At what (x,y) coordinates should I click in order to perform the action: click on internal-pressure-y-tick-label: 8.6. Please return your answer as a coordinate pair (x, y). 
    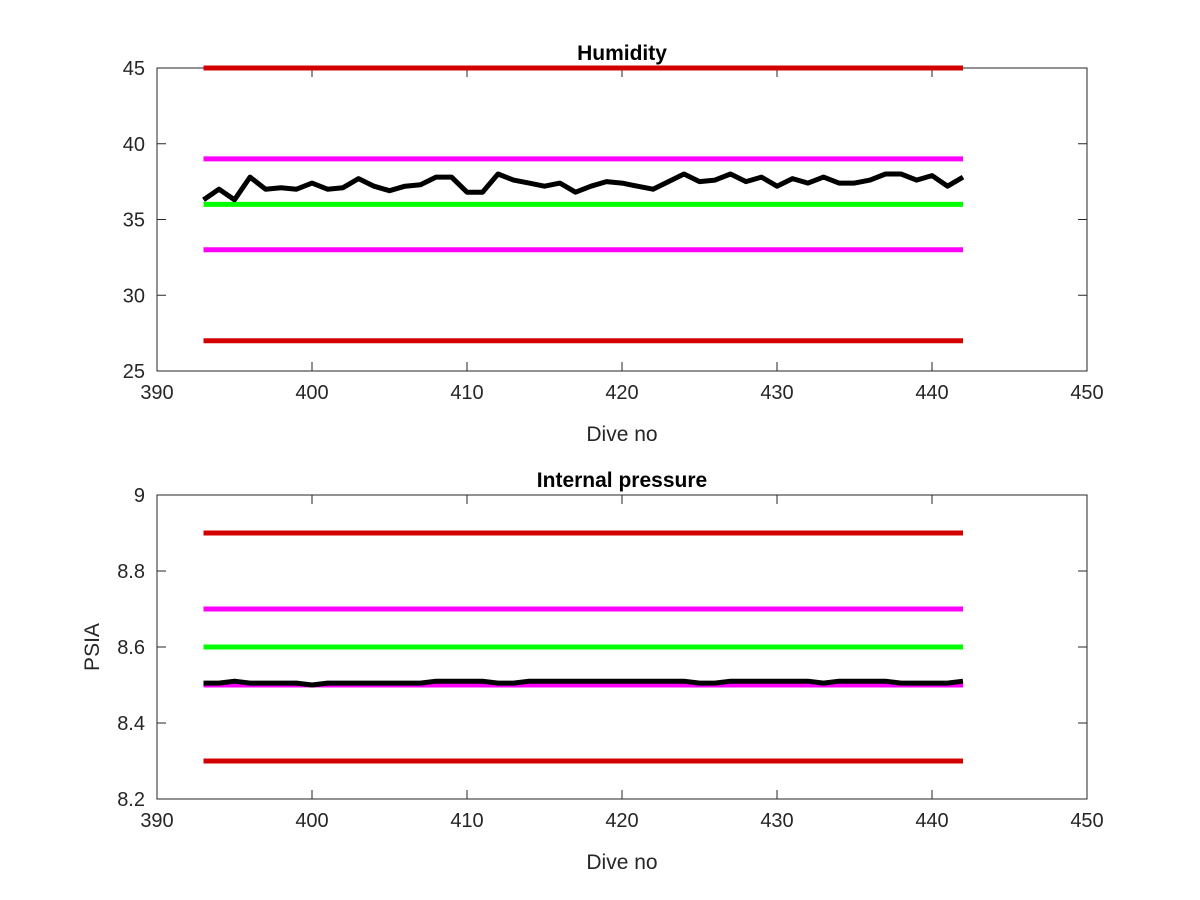
    Looking at the image, I should click on (131, 648).